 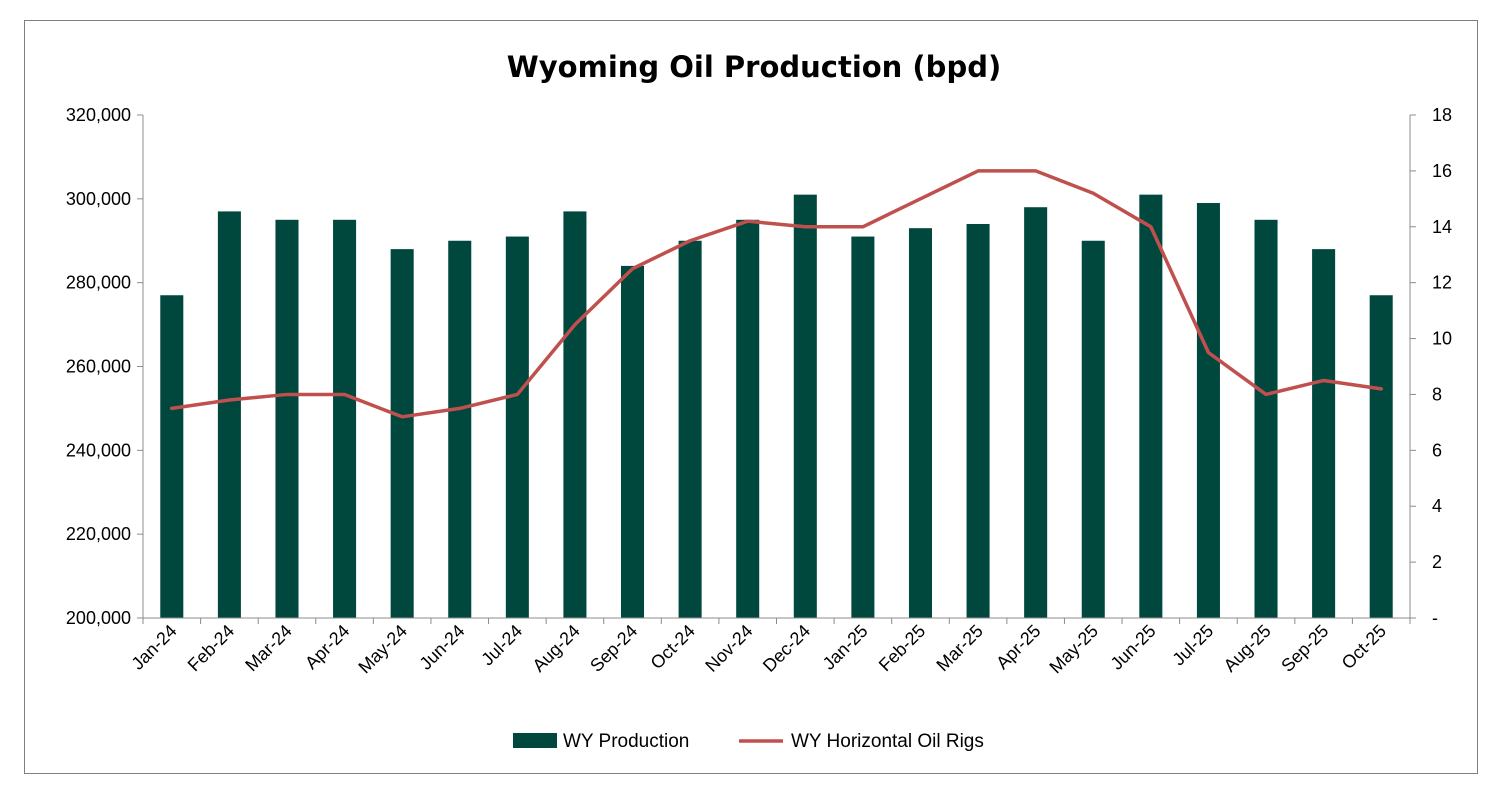 I want to click on y-left-tick-label: 260,000, so click(x=98, y=367).